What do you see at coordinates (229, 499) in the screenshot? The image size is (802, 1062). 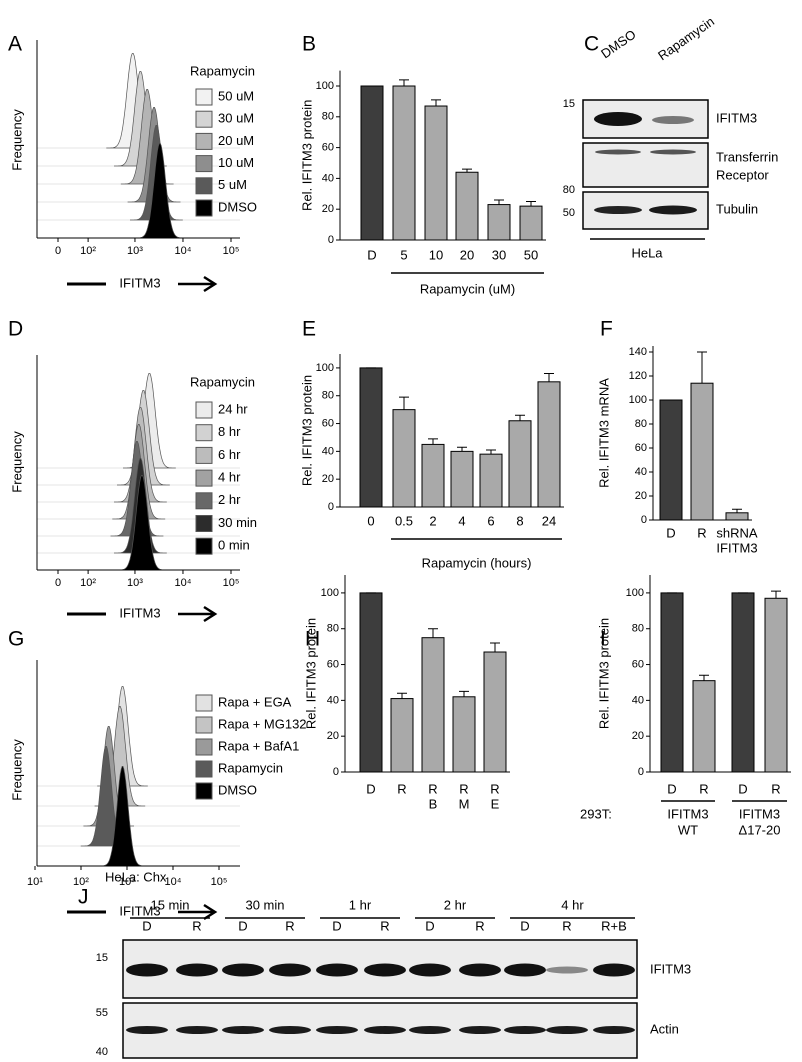 I see `legend-label: 2 hr` at bounding box center [229, 499].